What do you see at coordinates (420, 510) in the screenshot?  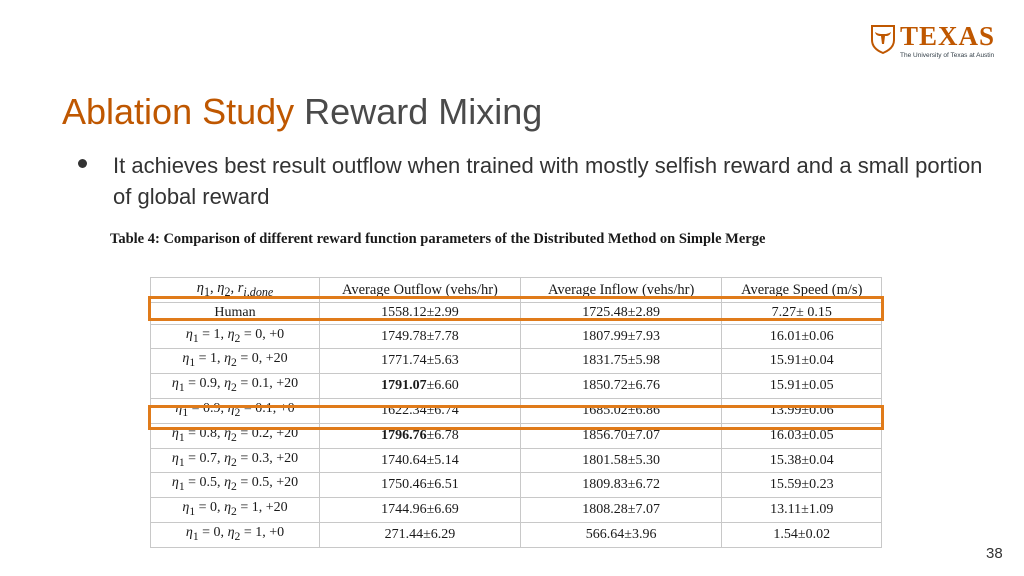 I see `cell-outflow: 1744.96±6.69` at bounding box center [420, 510].